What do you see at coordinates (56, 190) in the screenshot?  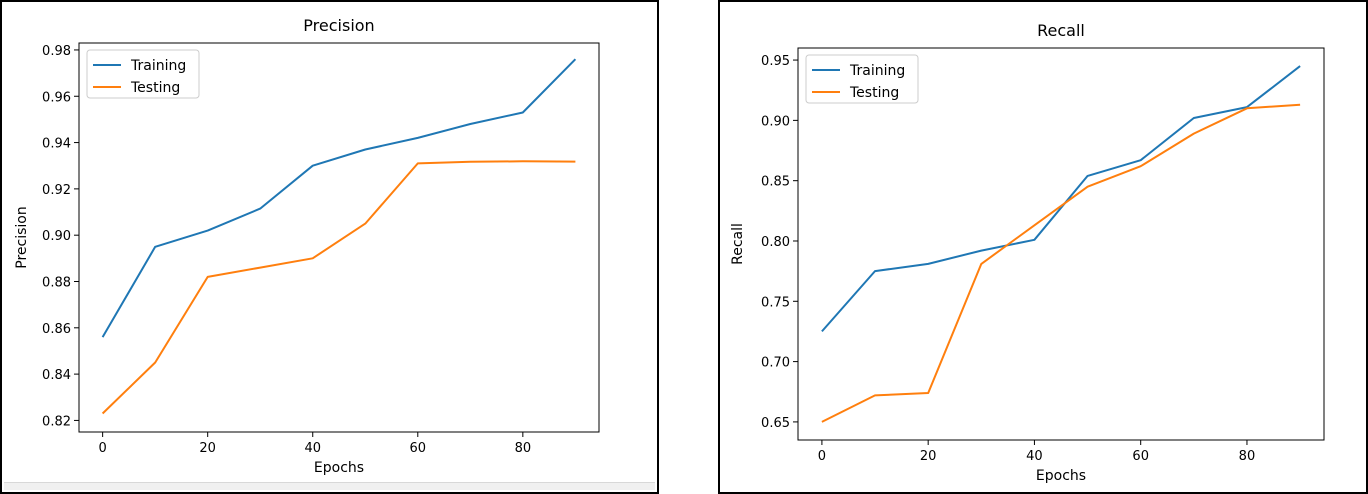 I see `y-tick-label: 0.92` at bounding box center [56, 190].